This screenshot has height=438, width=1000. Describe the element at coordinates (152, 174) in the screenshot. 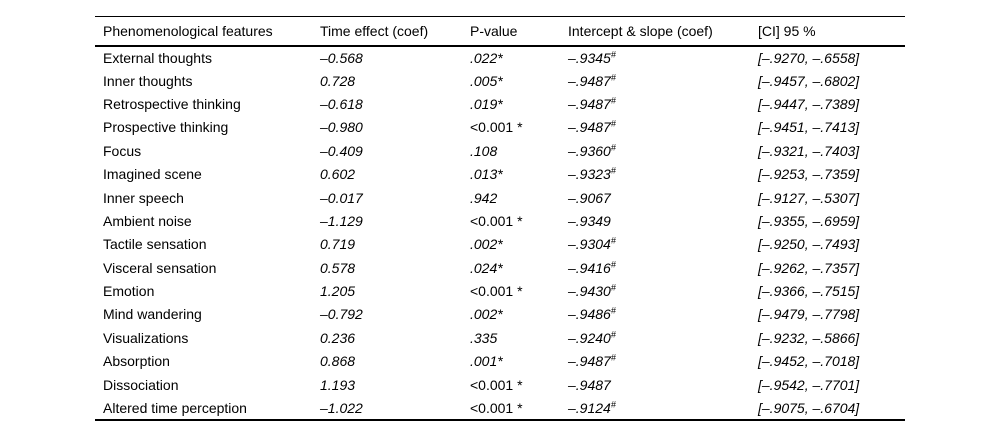

I see `cell-feature: Imagined scene` at that location.